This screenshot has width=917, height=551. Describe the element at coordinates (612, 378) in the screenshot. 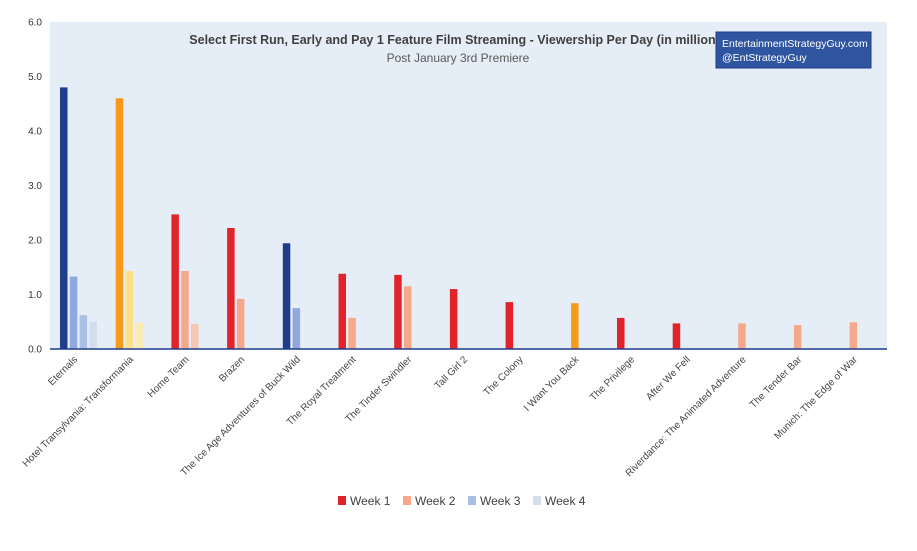

I see `x-tick-label: The Privilege` at that location.